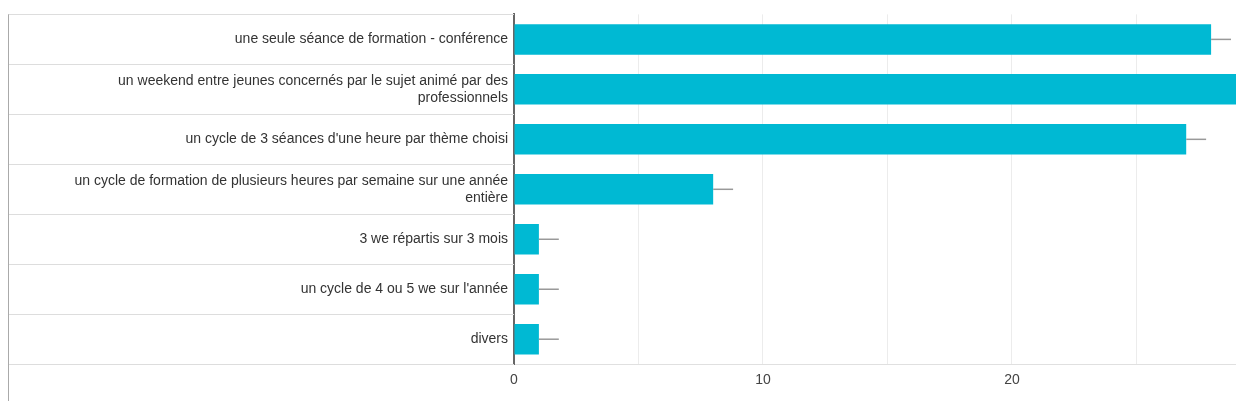 This screenshot has width=1236, height=401. Describe the element at coordinates (514, 379) in the screenshot. I see `x-tick-label: 0` at that location.